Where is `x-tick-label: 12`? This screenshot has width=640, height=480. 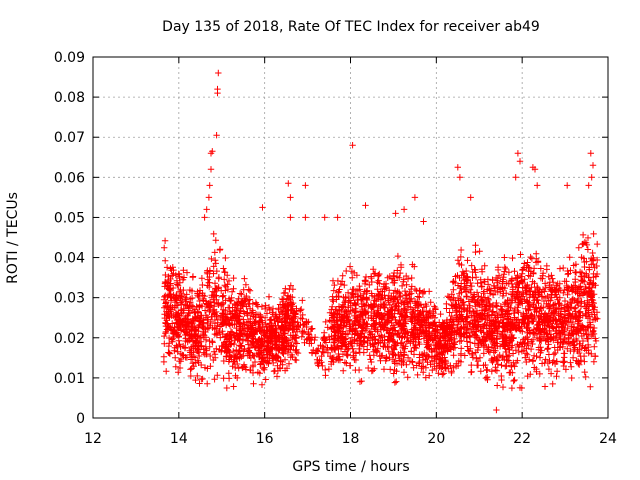 x-tick-label: 12 is located at coordinates (93, 439).